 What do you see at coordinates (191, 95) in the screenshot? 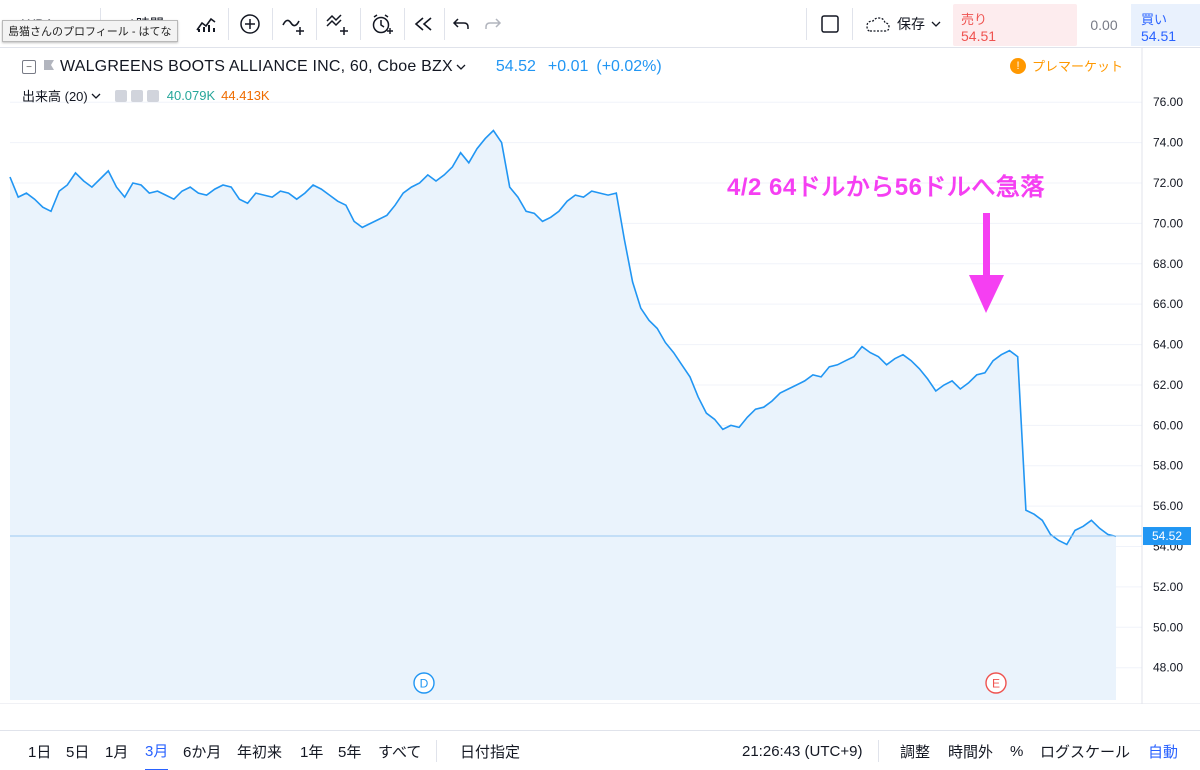
I see `volume-value: 40.079K` at bounding box center [191, 95].